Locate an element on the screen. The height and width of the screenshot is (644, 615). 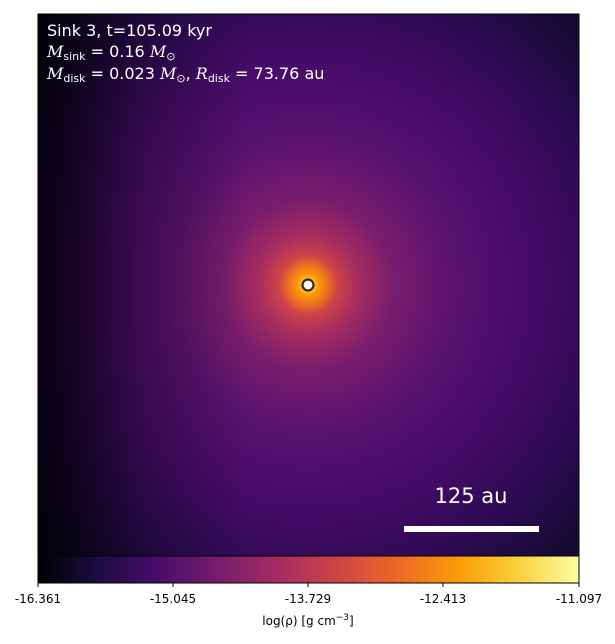
colorbar-tick-label: -15.045 is located at coordinates (173, 599).